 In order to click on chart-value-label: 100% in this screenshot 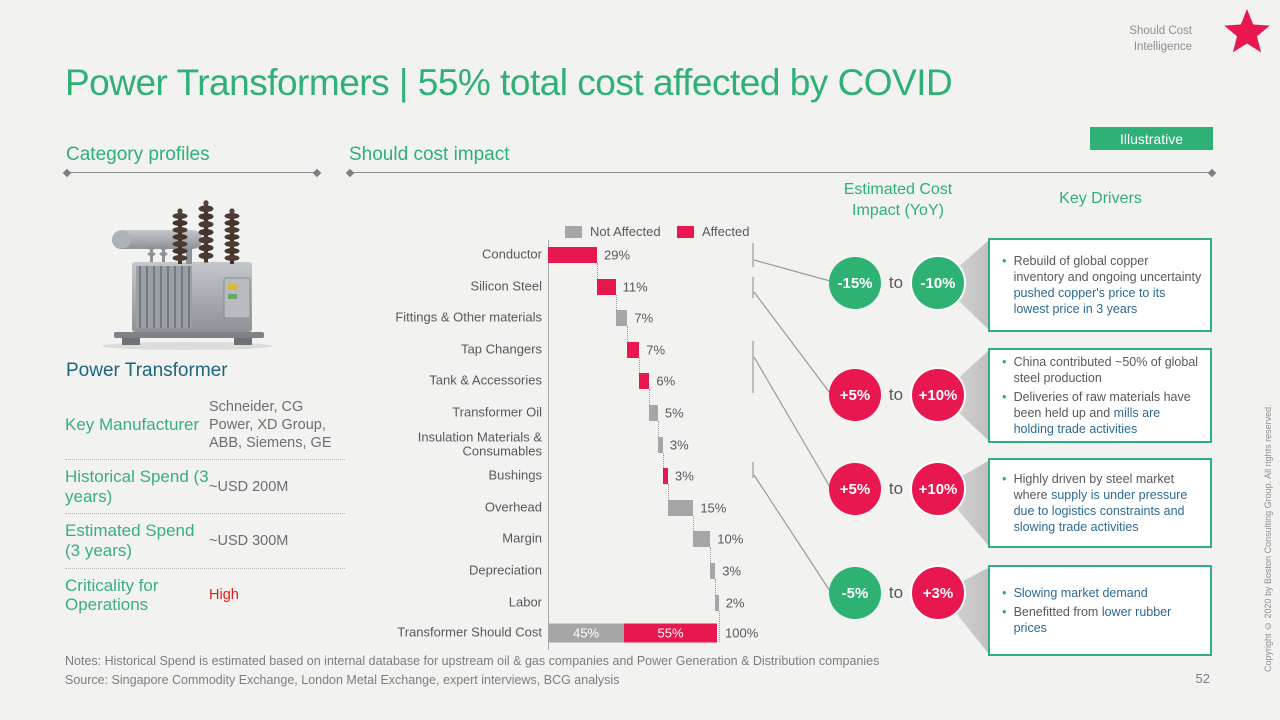, I will do `click(742, 633)`.